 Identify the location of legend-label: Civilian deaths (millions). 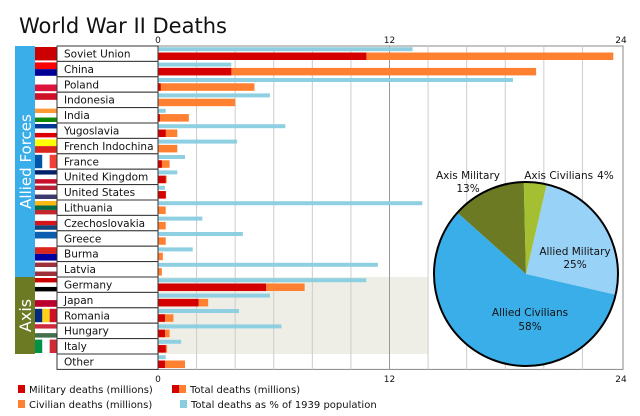
(90, 405).